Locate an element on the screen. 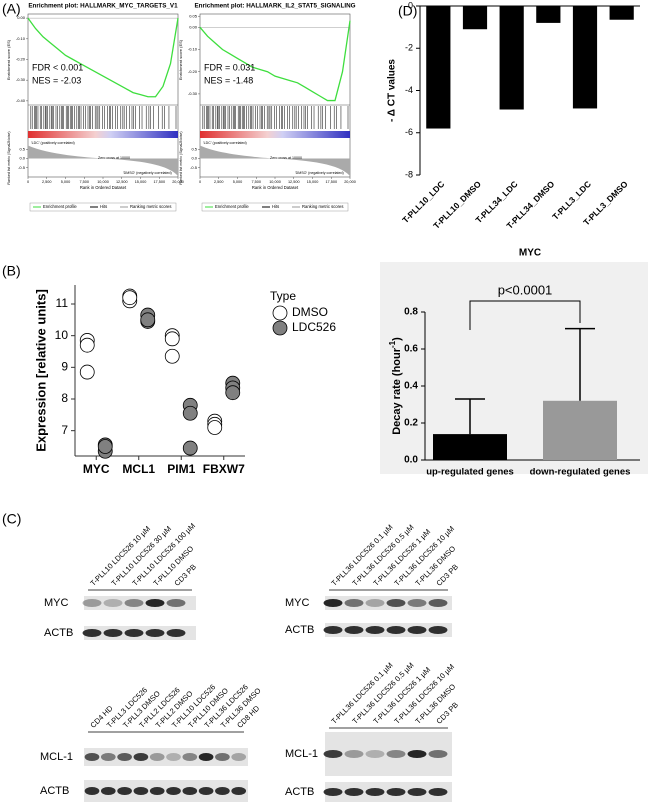 Image resolution: width=652 pixels, height=808 pixels. blot-strip is located at coordinates (166, 757).